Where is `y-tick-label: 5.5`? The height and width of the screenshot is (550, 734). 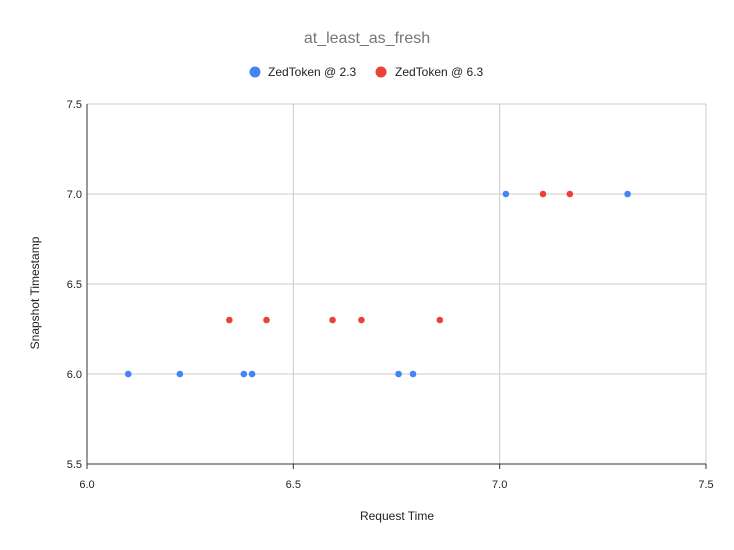
y-tick-label: 5.5 is located at coordinates (74, 465).